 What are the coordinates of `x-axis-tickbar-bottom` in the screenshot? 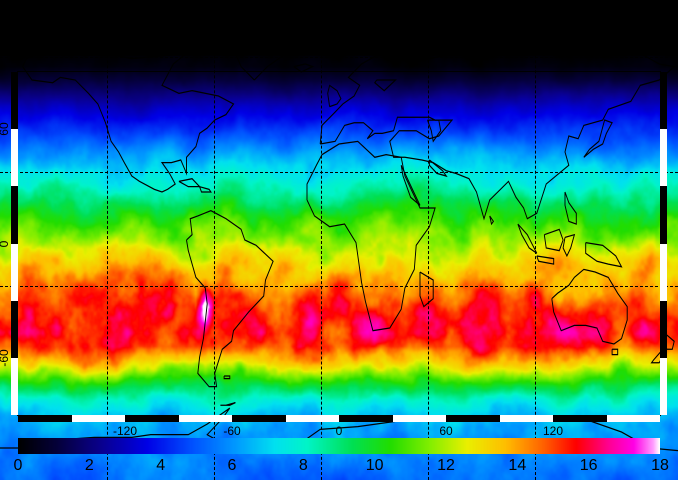 It's located at (339, 418).